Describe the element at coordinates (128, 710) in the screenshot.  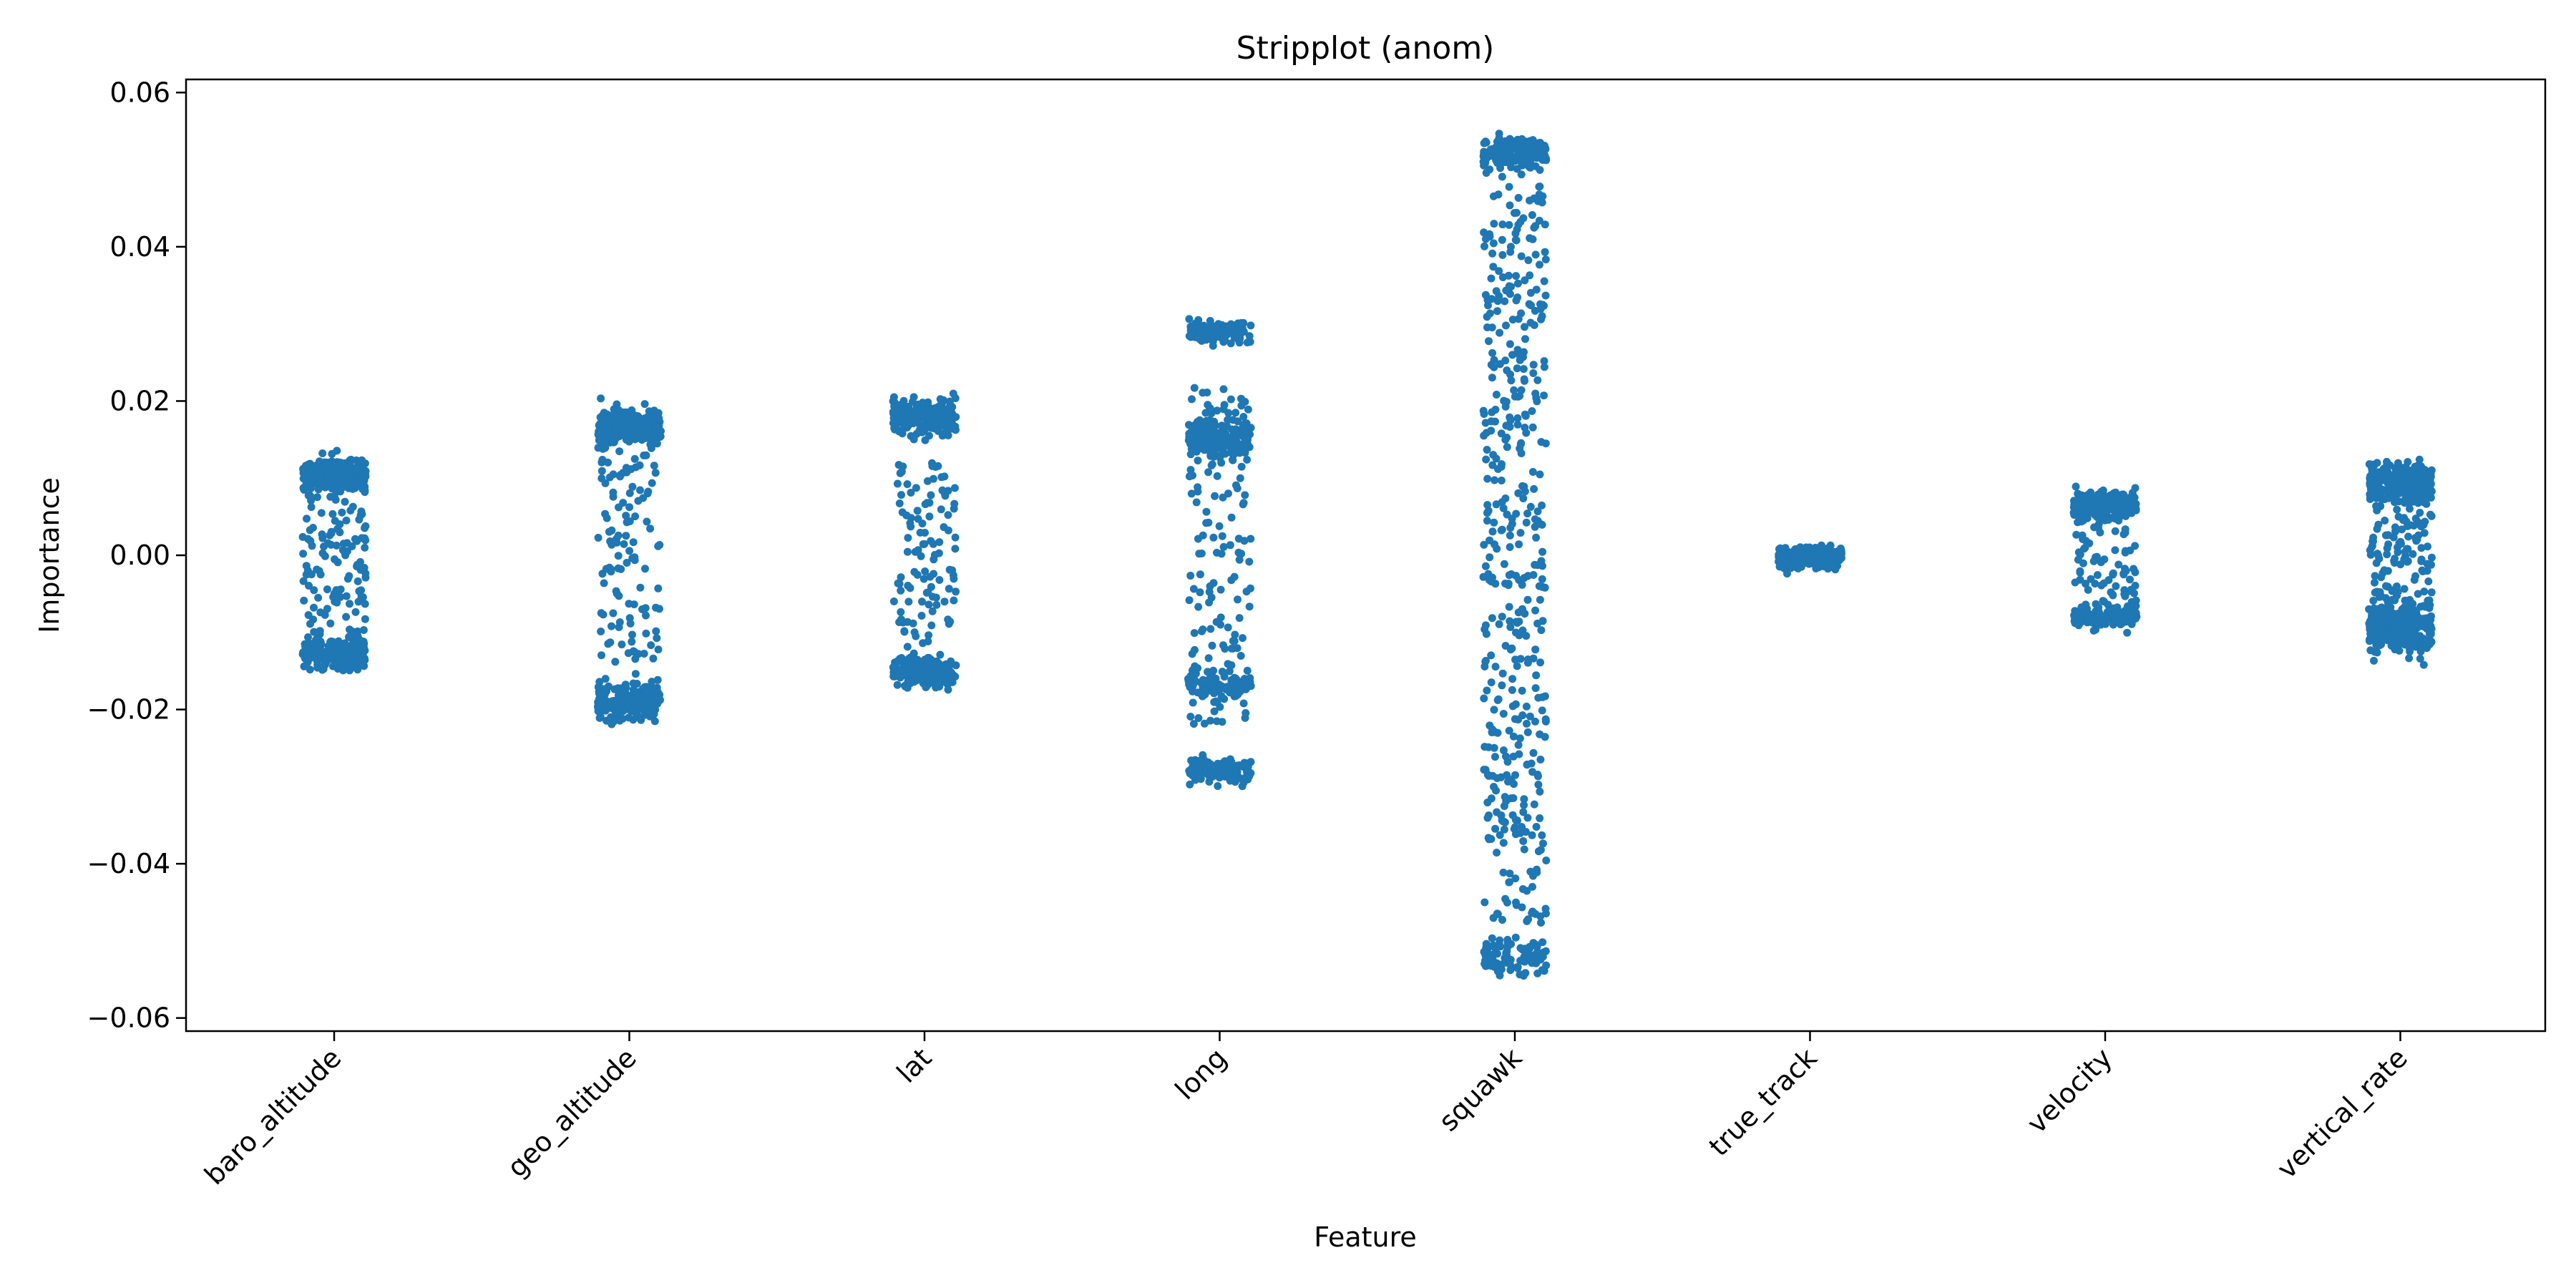
I see `y-tick-label: −0.02` at that location.